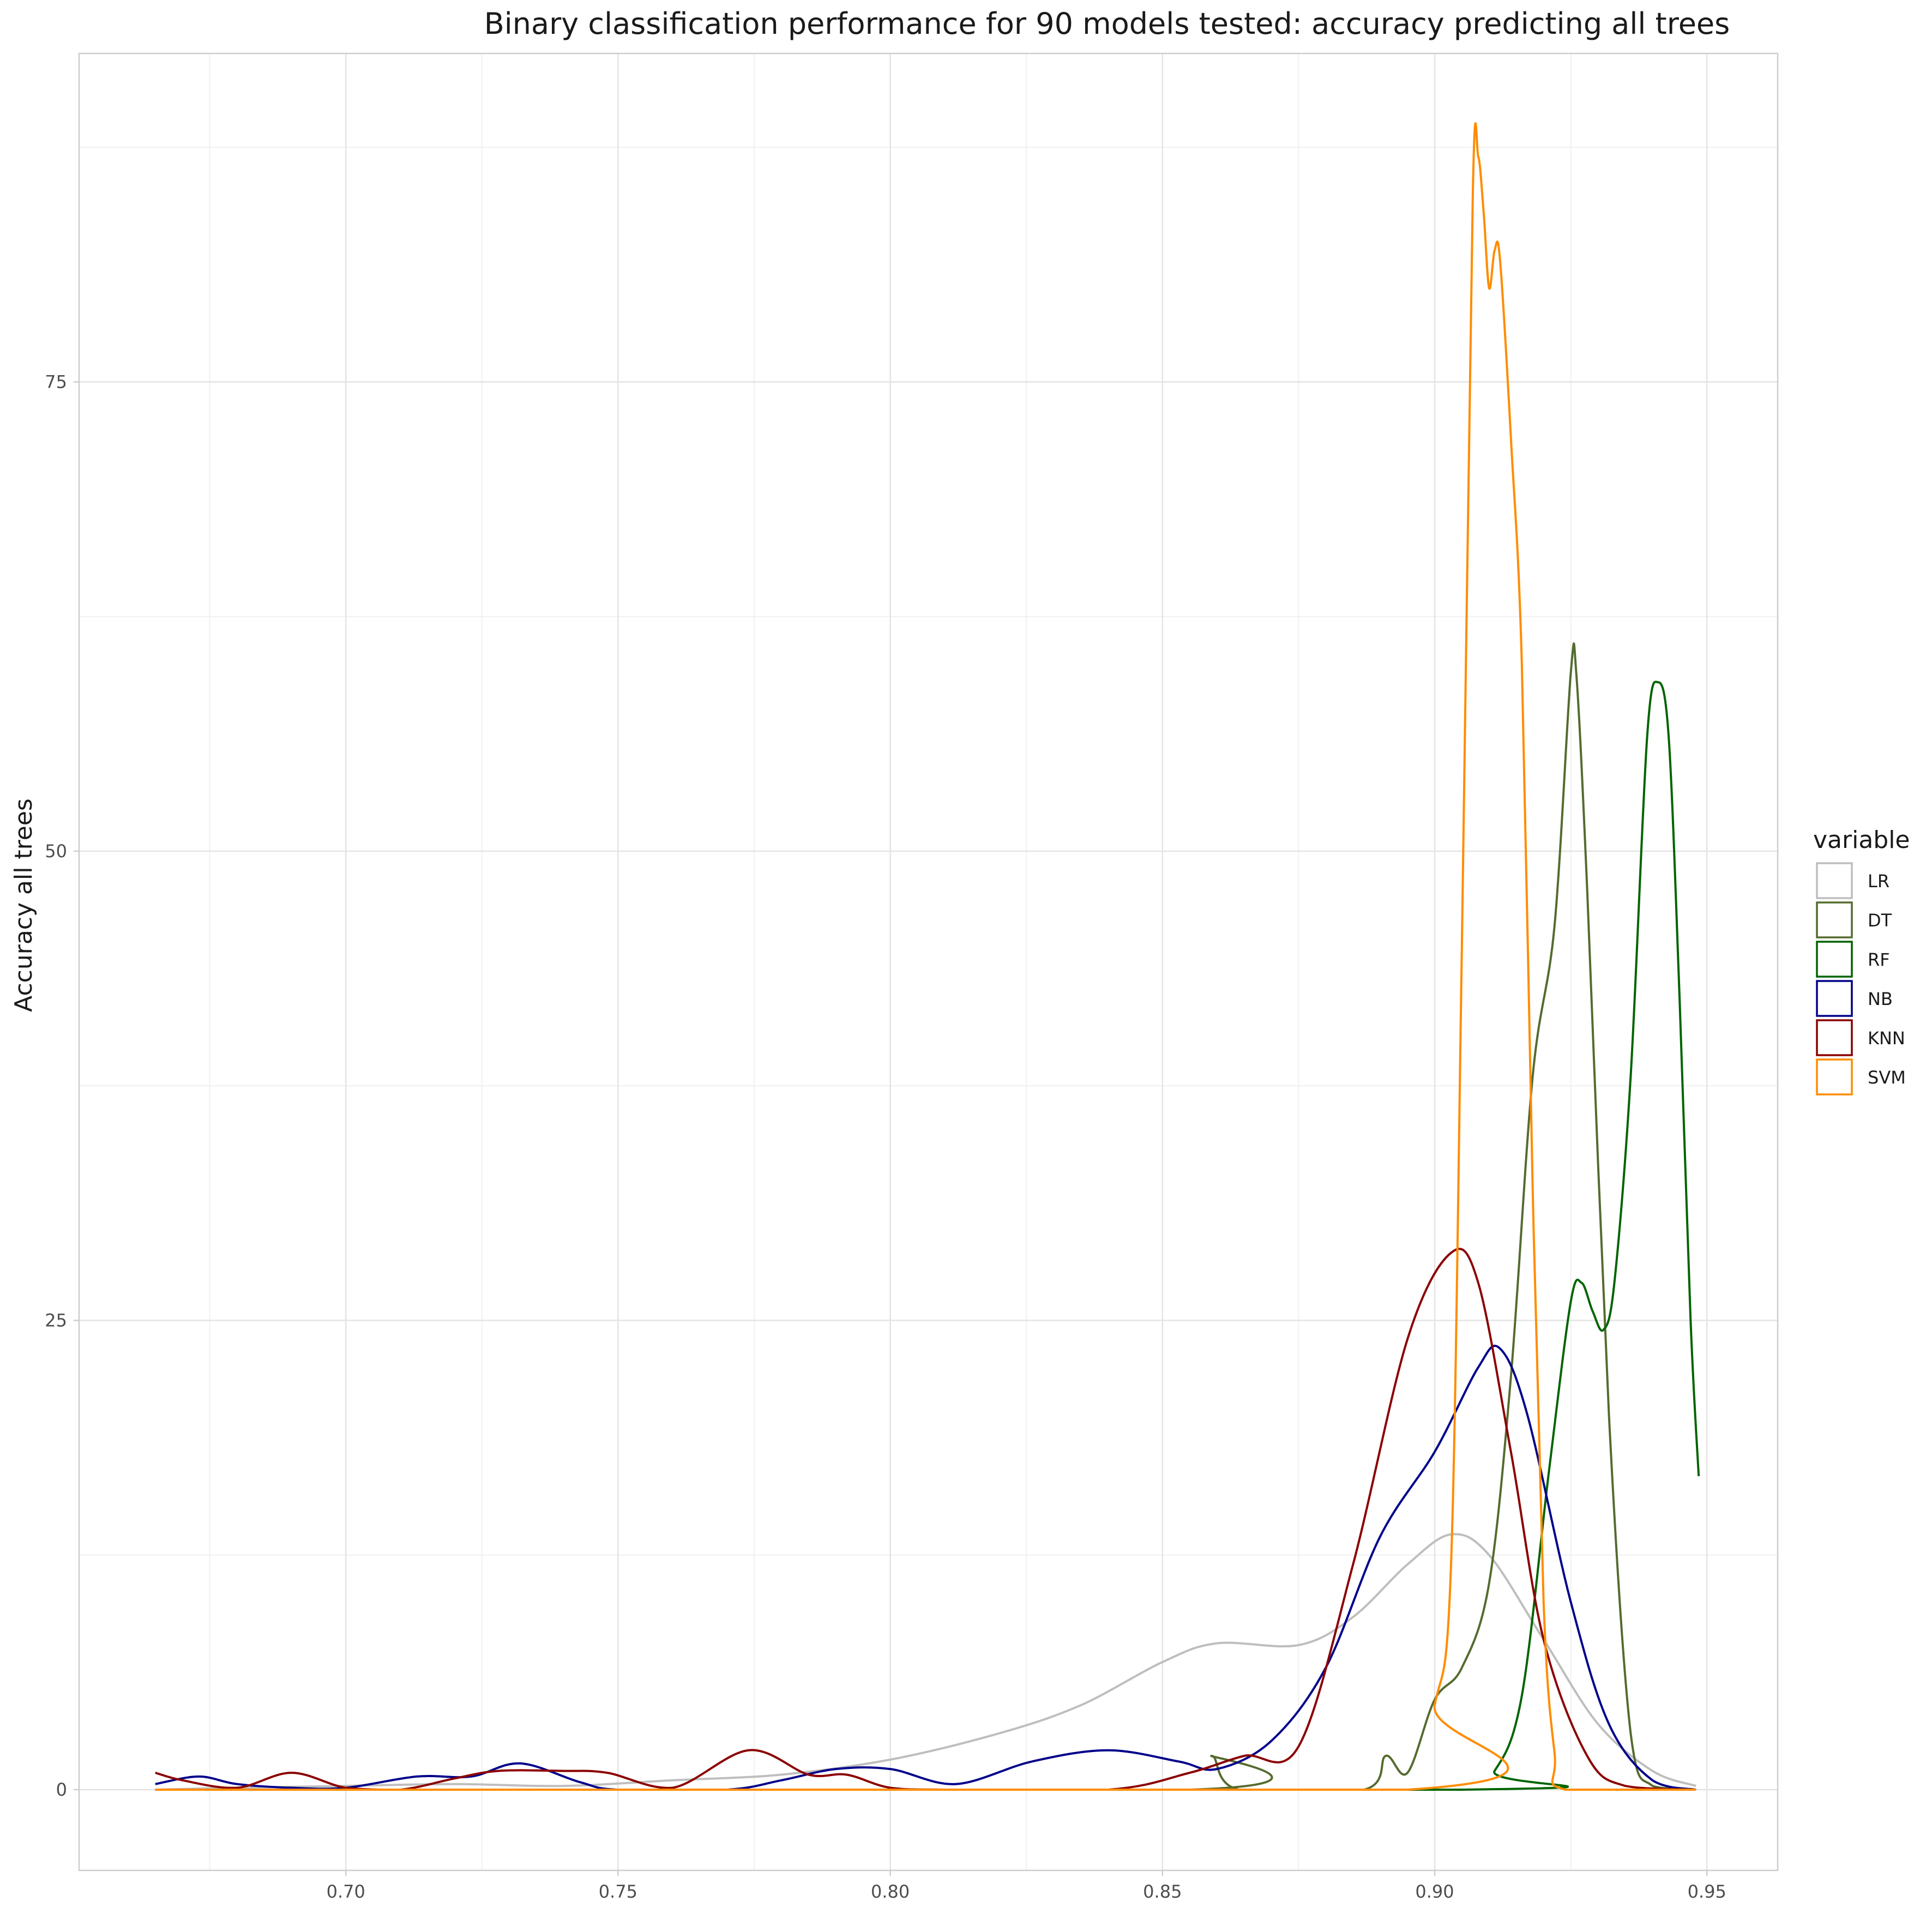 The height and width of the screenshot is (1932, 1932). Describe the element at coordinates (1834, 919) in the screenshot. I see `legend-key-dt` at that location.